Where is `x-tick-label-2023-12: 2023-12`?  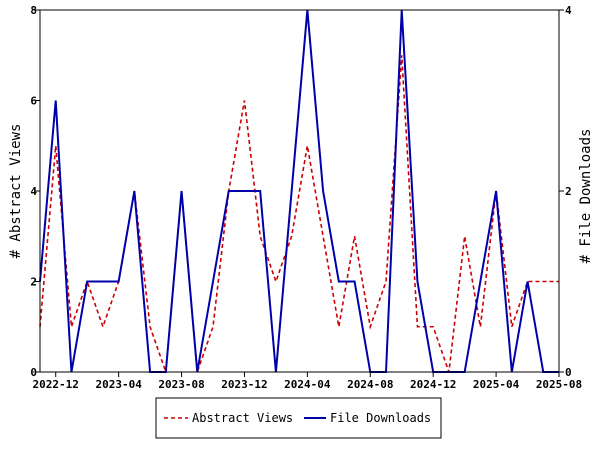 x-tick-label-2023-12: 2023-12 is located at coordinates (244, 384).